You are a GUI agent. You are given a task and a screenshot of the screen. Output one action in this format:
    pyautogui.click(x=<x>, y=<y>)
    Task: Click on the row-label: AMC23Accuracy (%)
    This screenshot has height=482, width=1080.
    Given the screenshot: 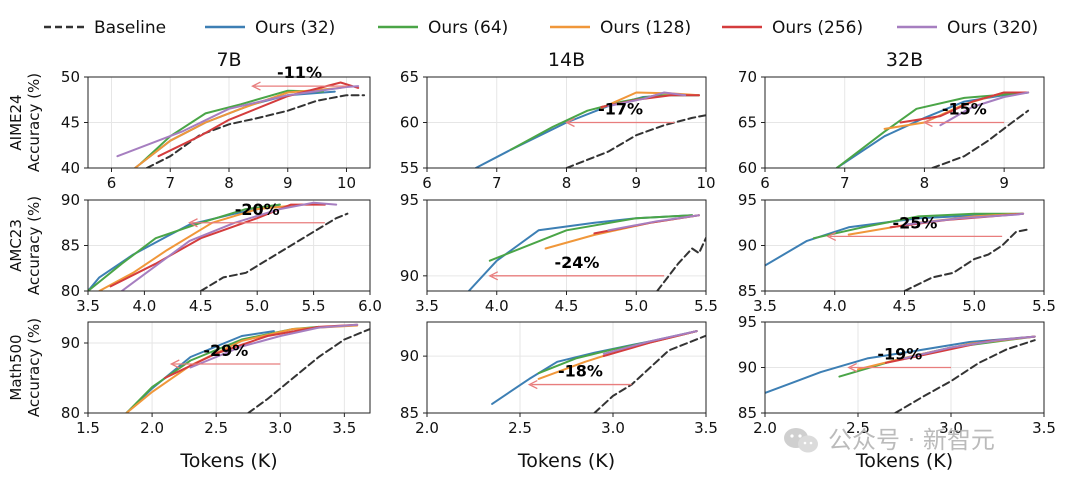 What is the action you would take?
    pyautogui.click(x=25, y=245)
    